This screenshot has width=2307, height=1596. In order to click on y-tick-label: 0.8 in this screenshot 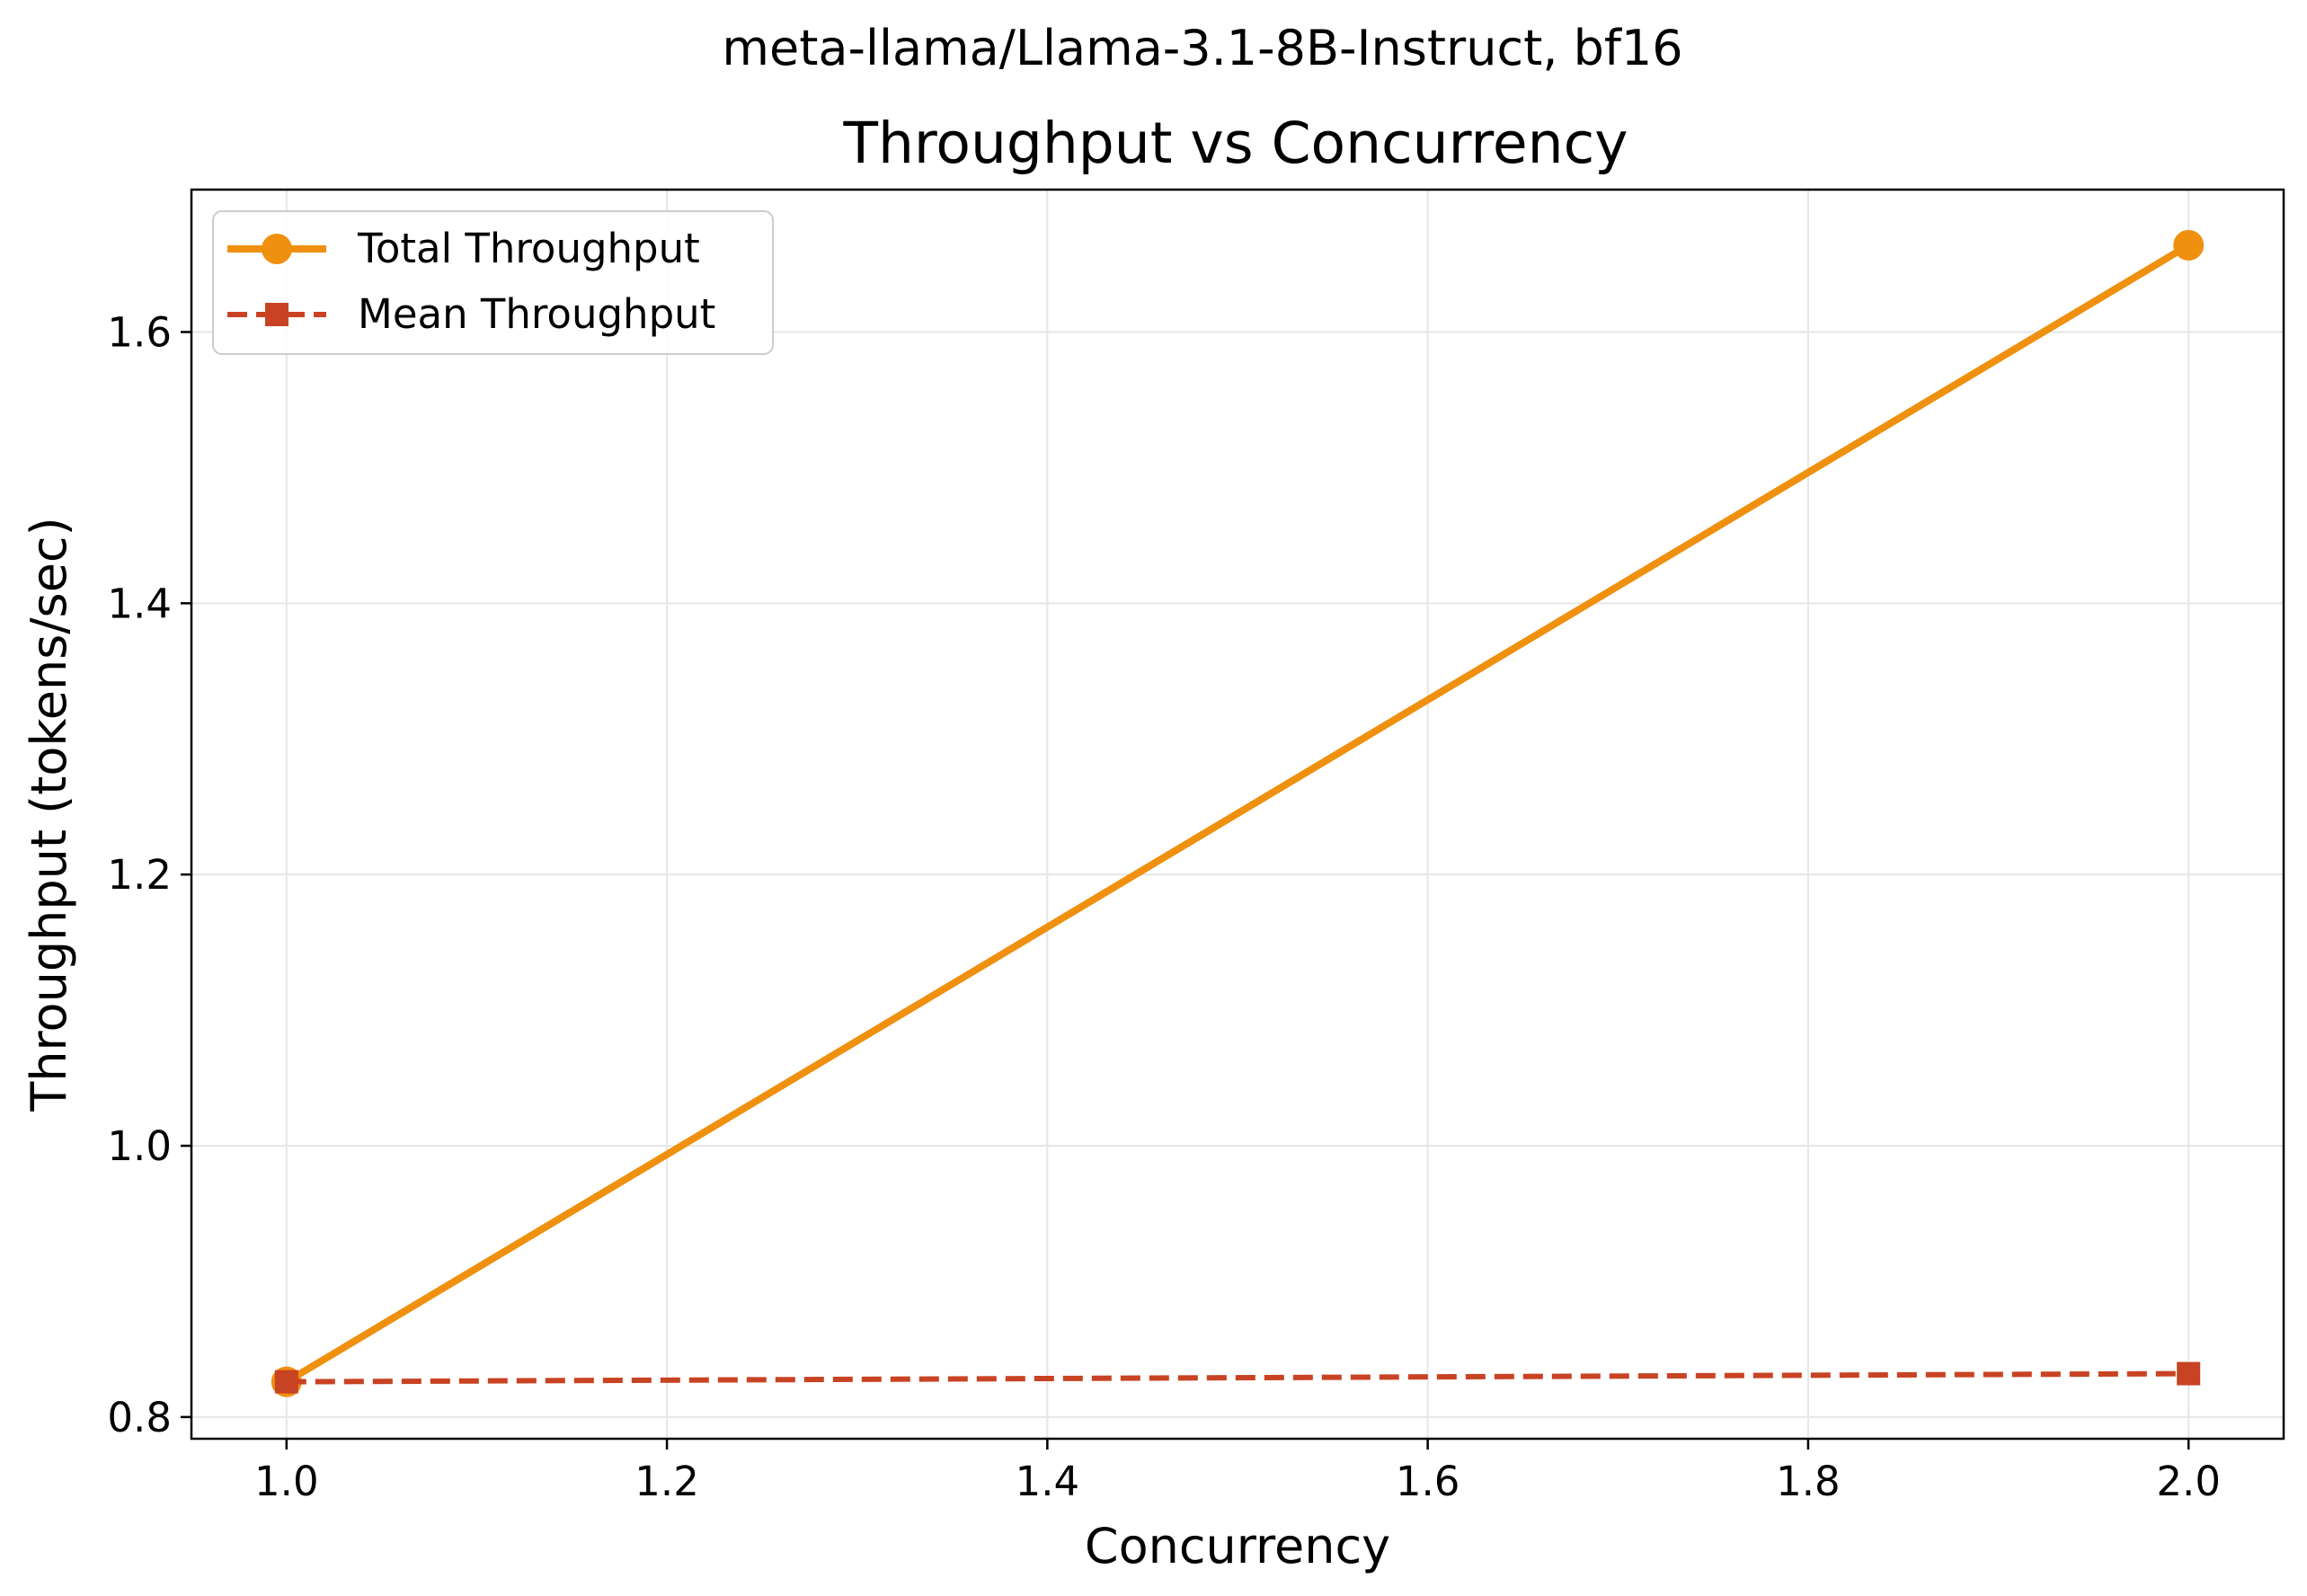, I will do `click(139, 1417)`.